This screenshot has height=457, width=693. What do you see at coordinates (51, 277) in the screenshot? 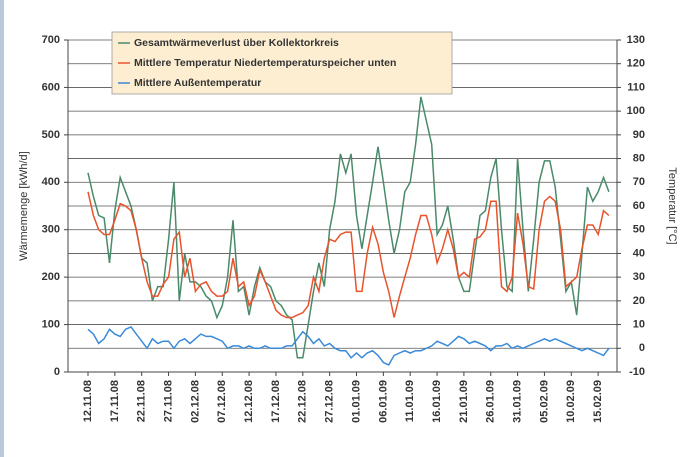
I see `y-tick-label: 200` at bounding box center [51, 277].